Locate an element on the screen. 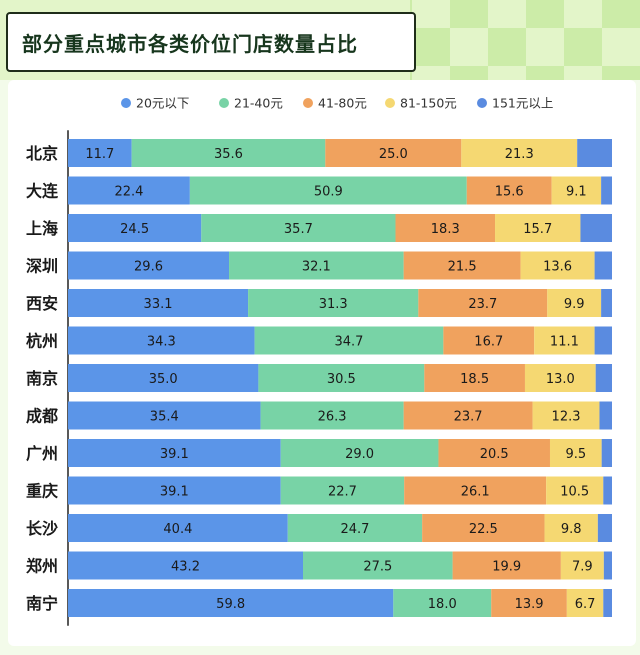 This screenshot has height=655, width=640. legend-item: 151元以上 is located at coordinates (515, 103).